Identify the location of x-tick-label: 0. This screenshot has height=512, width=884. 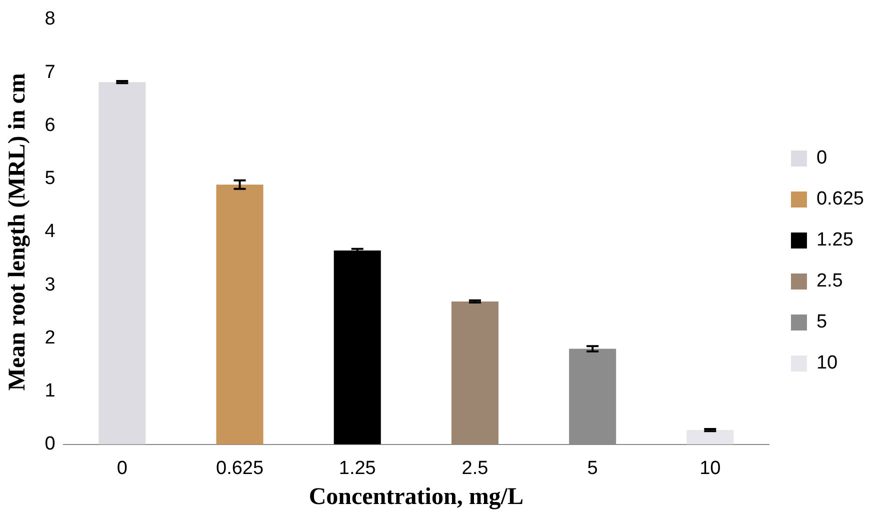
(122, 469).